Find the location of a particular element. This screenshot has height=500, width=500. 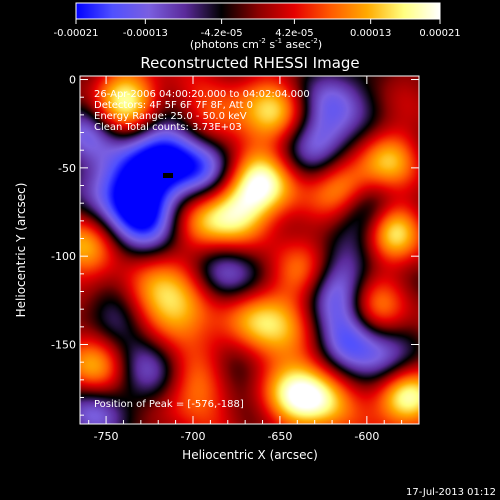

y-tick-label: -150 is located at coordinates (63, 345).